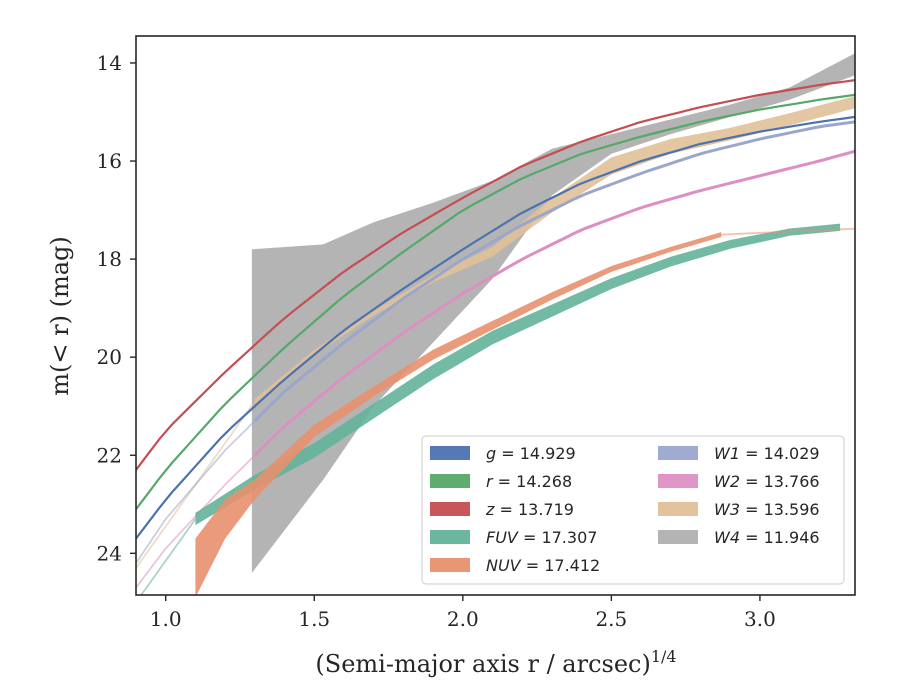 Image resolution: width=900 pixels, height=700 pixels. What do you see at coordinates (109, 259) in the screenshot?
I see `y-tick-label: 18` at bounding box center [109, 259].